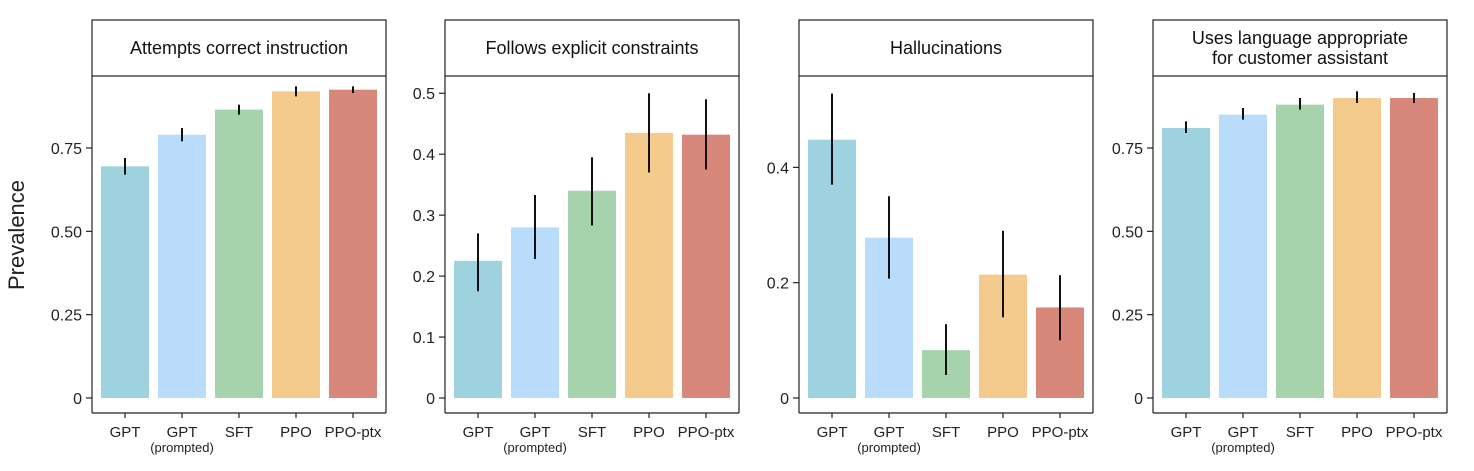  Describe the element at coordinates (1300, 58) in the screenshot. I see `panel-title: for customer assistant` at that location.